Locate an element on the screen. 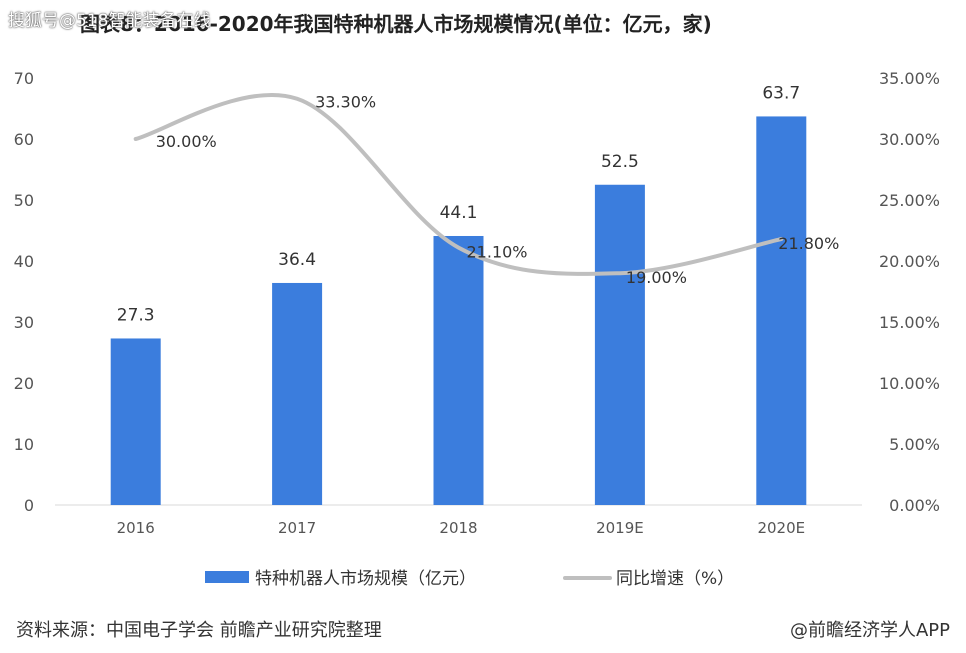  bar-value-label: 27.3 is located at coordinates (136, 315).